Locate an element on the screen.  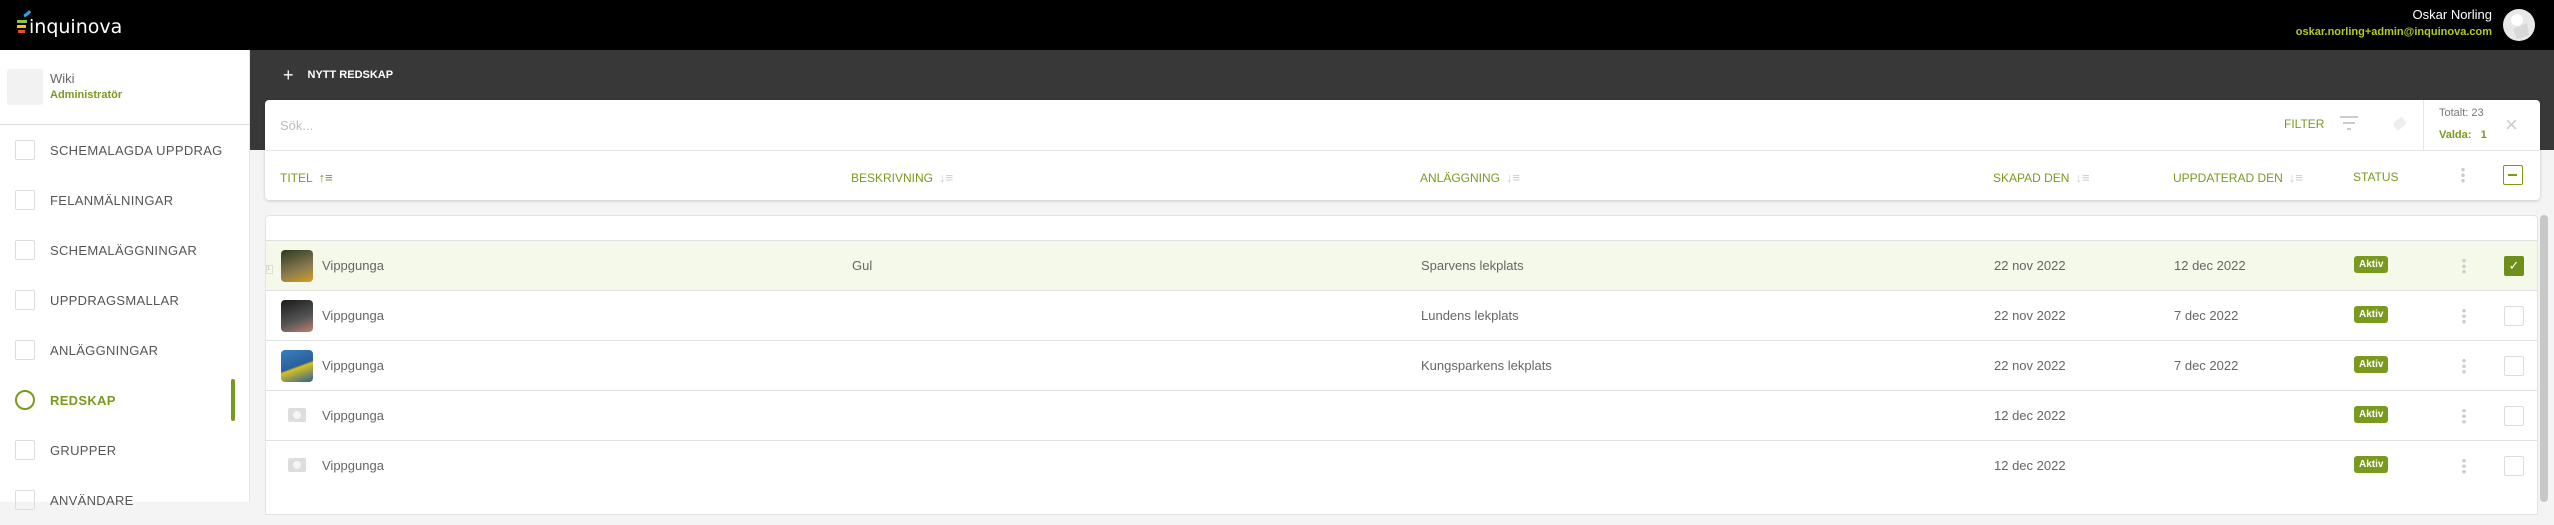
svg-text: inquinova is located at coordinates (75, 27).